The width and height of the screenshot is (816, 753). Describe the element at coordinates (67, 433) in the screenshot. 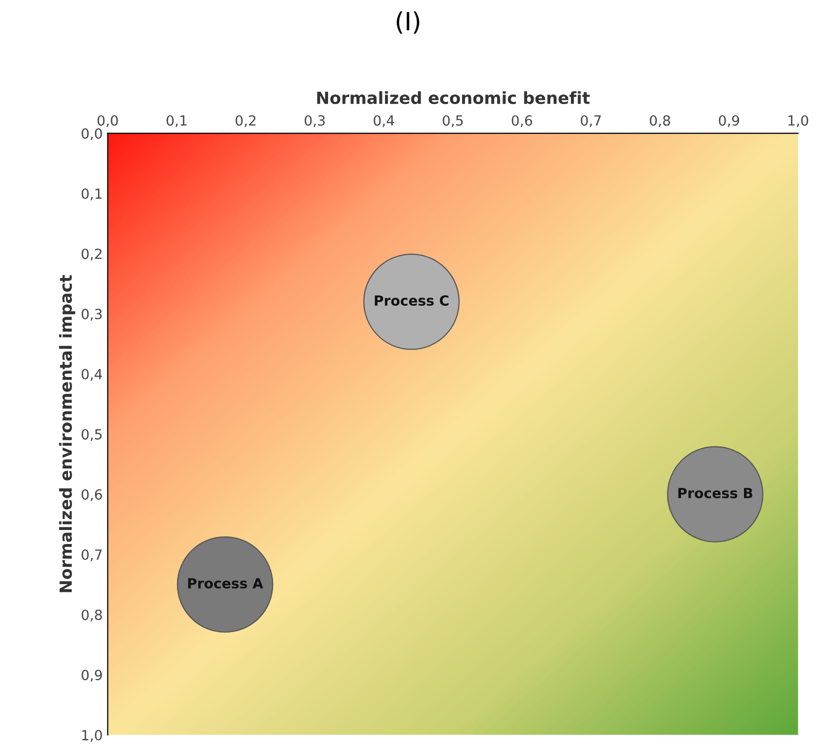

I see `y-axis-title: Normalized environmental impact` at that location.